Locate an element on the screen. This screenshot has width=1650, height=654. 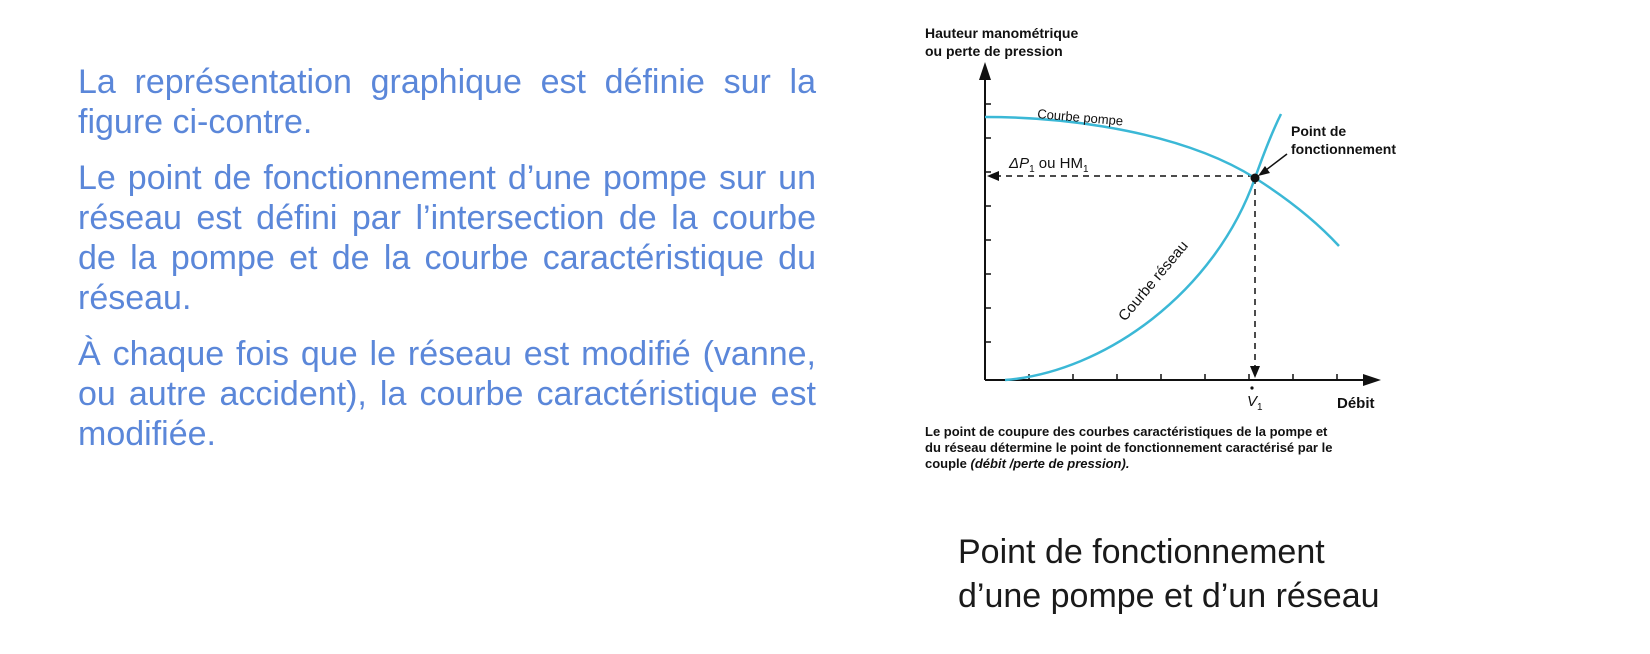
y-axis-arrow is located at coordinates (985, 71).